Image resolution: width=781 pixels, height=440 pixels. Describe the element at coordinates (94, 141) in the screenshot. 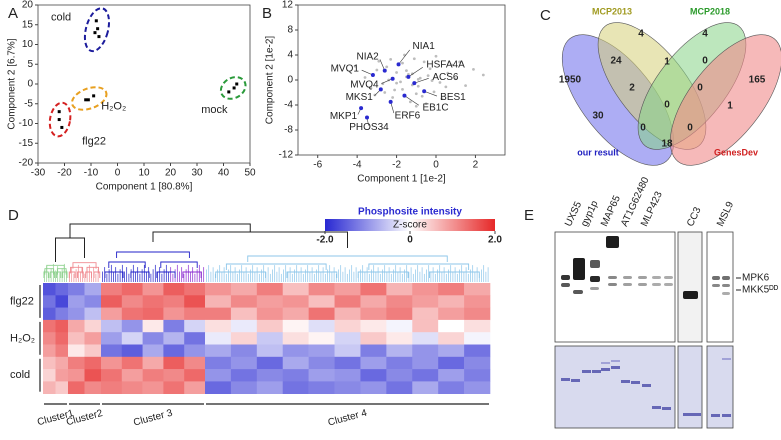

I see `group-label: flg22` at that location.